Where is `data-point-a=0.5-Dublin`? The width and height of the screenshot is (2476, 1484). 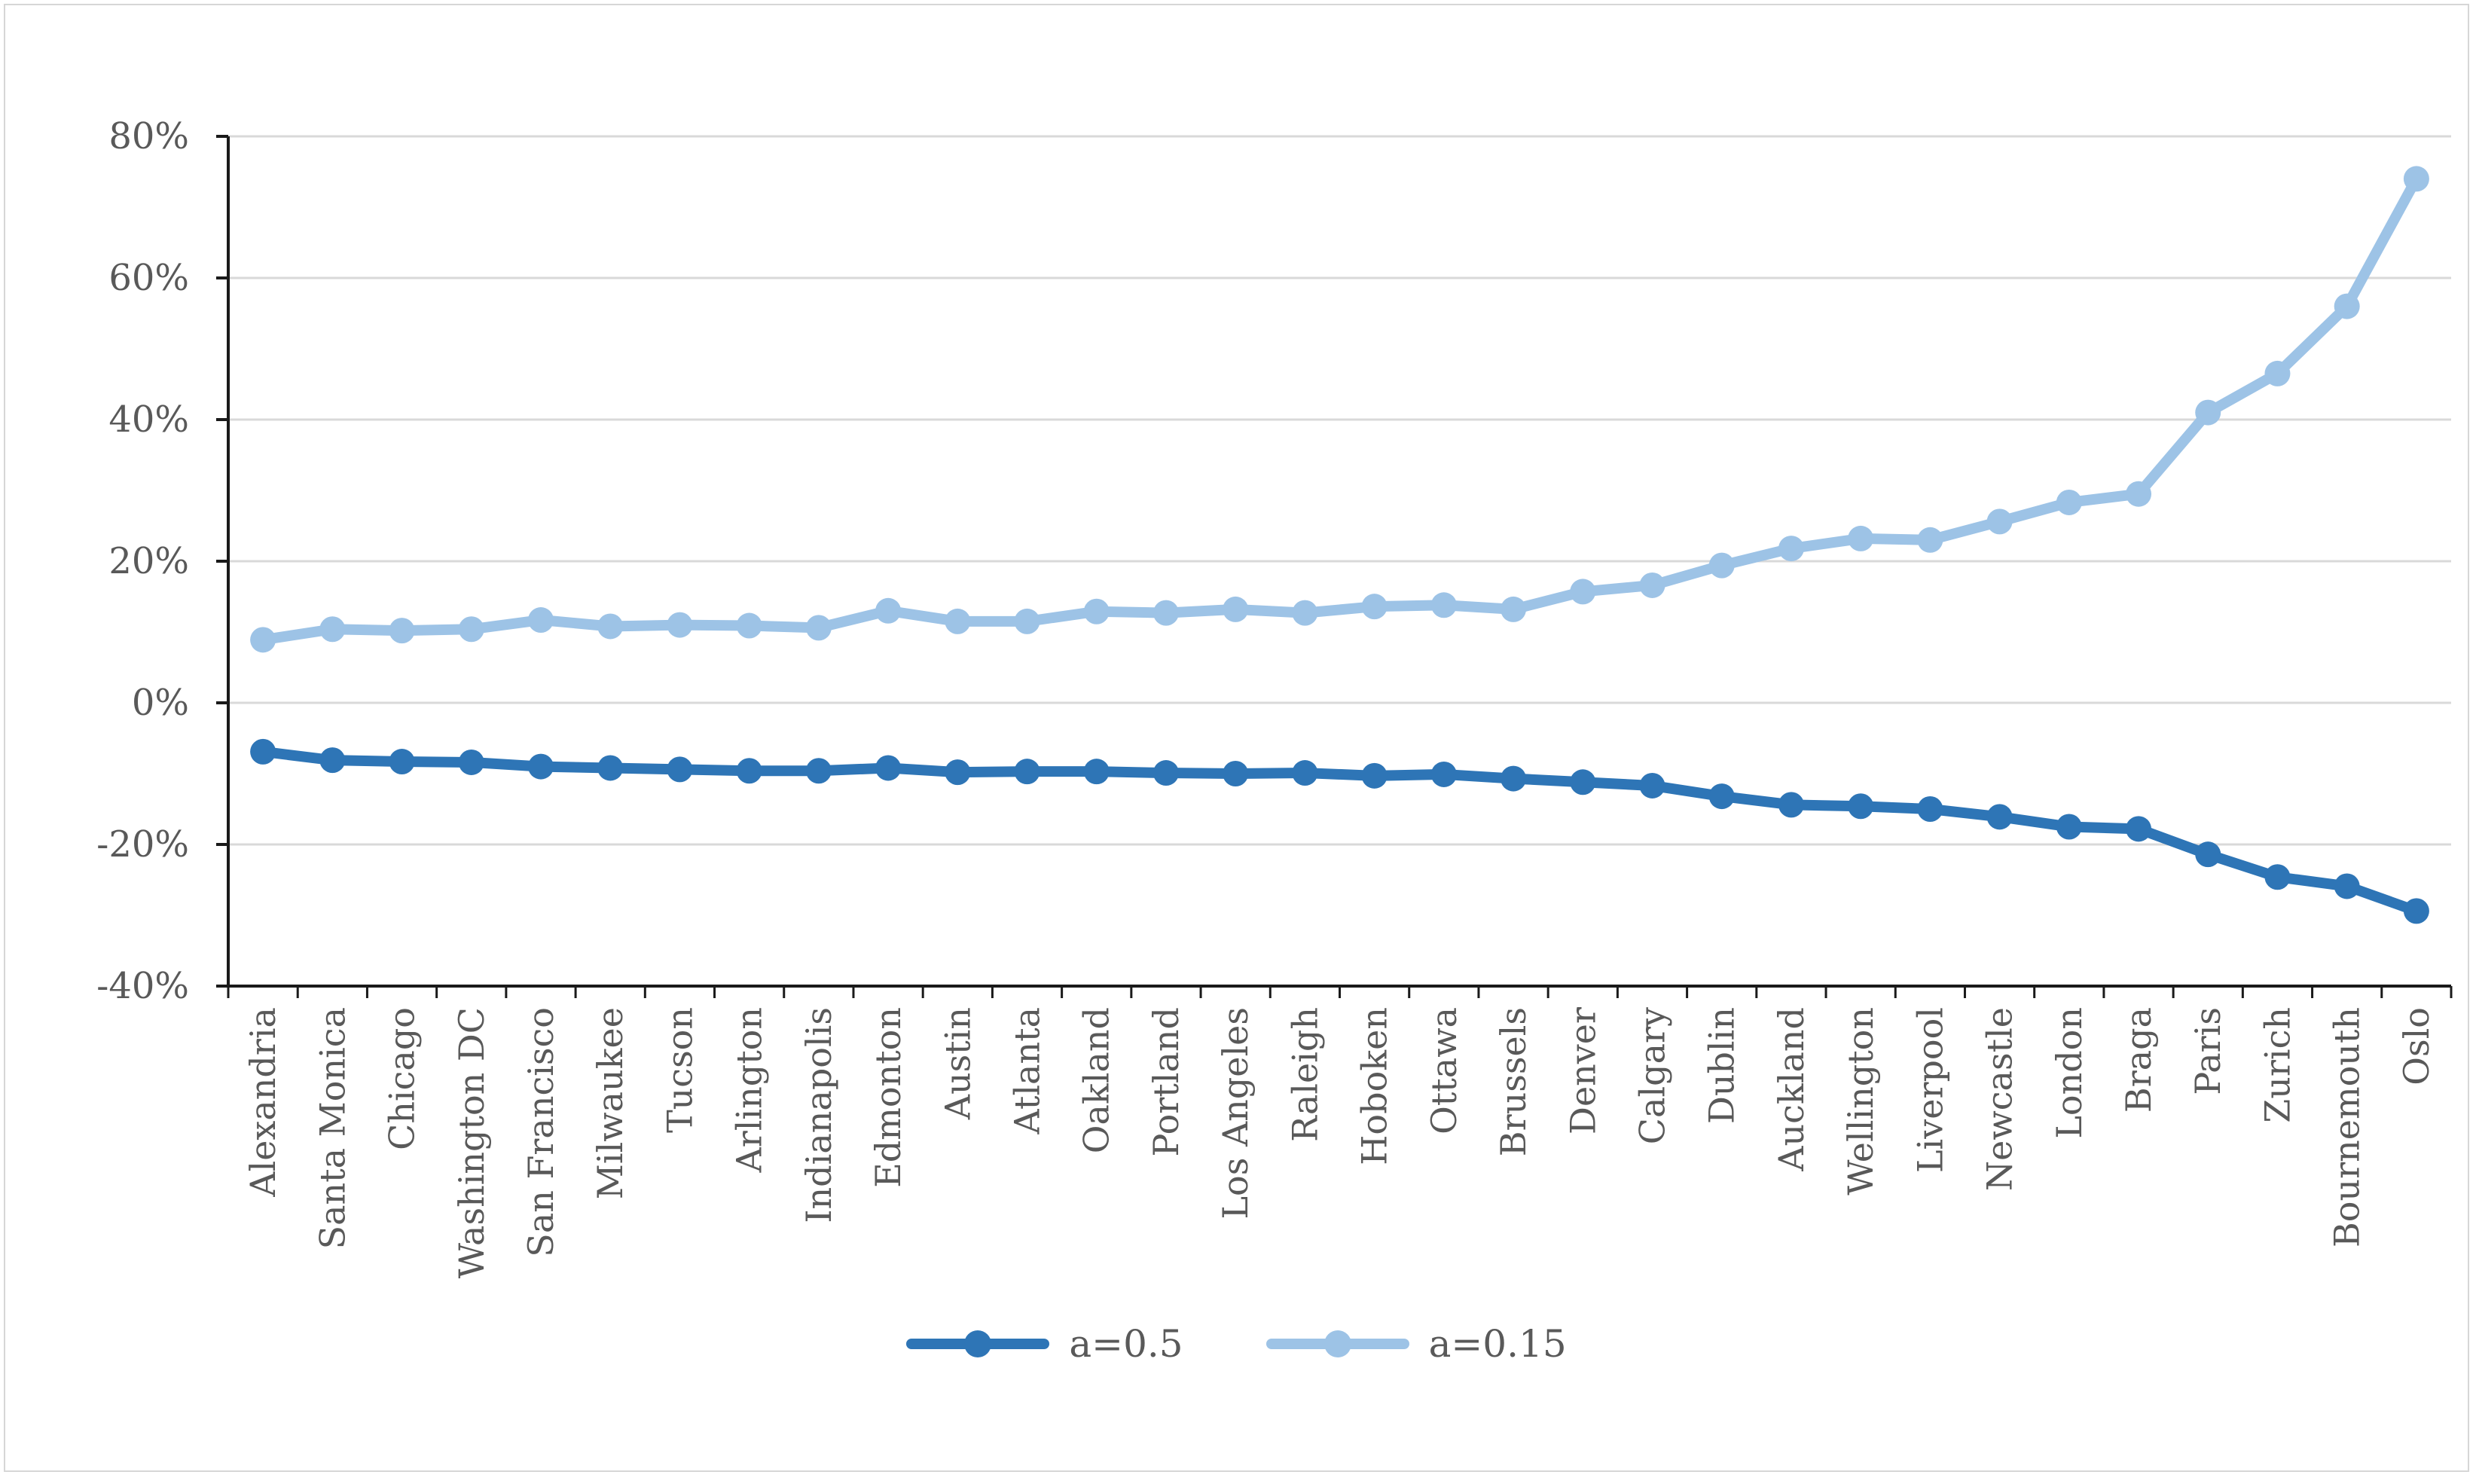
data-point-a=0.5-Dublin is located at coordinates (1721, 796).